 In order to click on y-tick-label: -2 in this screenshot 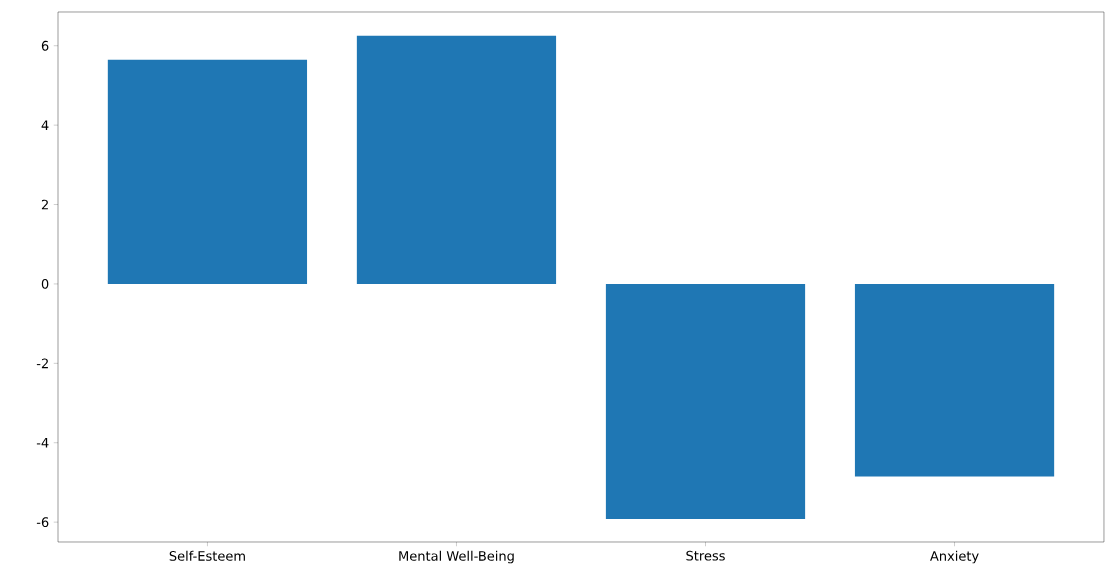, I will do `click(42, 363)`.